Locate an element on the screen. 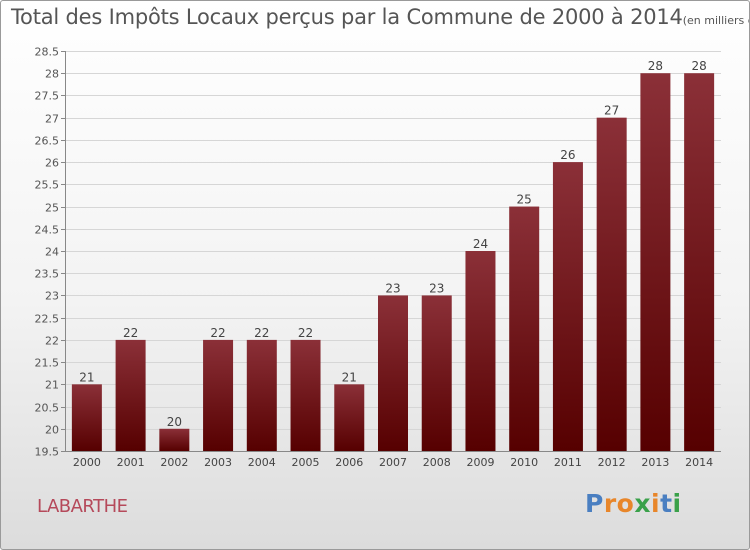 This screenshot has width=750, height=550. y-tick-label: 25.5 is located at coordinates (47, 185).